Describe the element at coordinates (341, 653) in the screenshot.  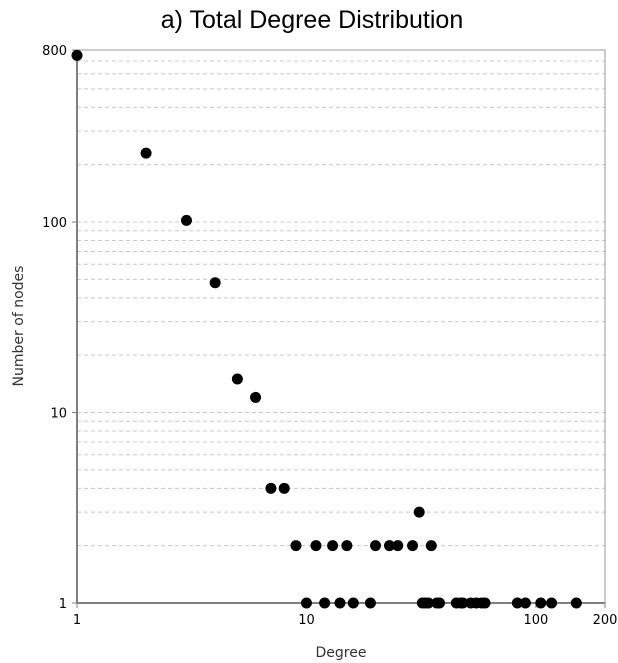
I see `x-axis-label: Degree` at that location.